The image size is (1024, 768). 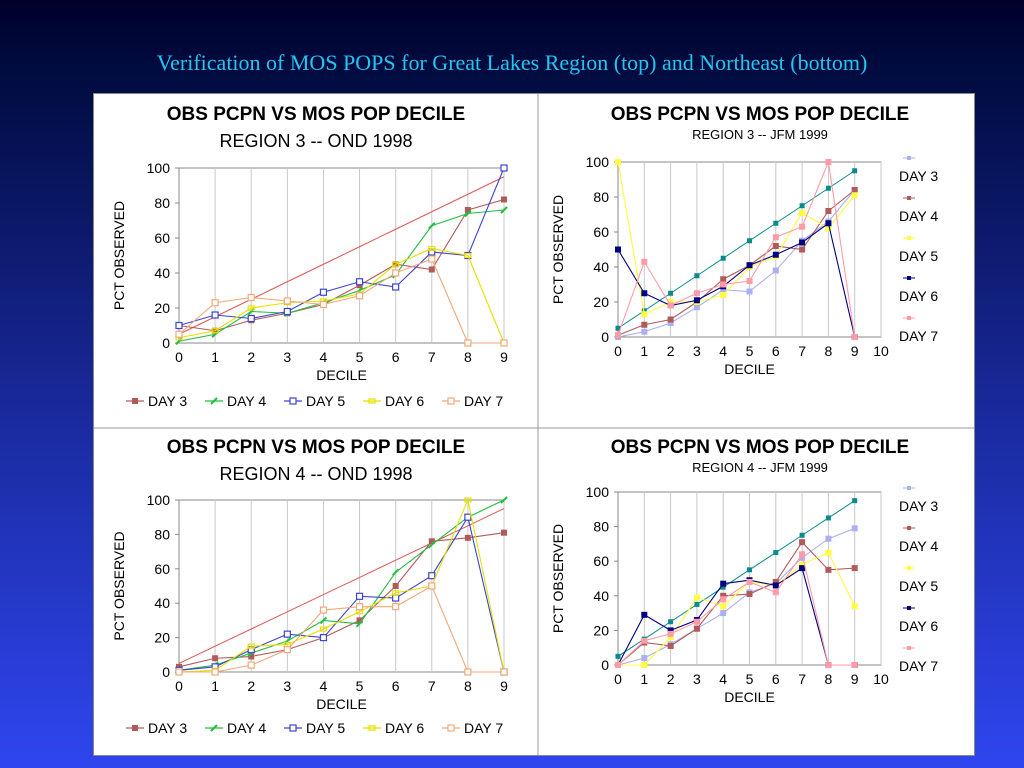 I want to click on y-tick-label: 40, so click(x=162, y=273).